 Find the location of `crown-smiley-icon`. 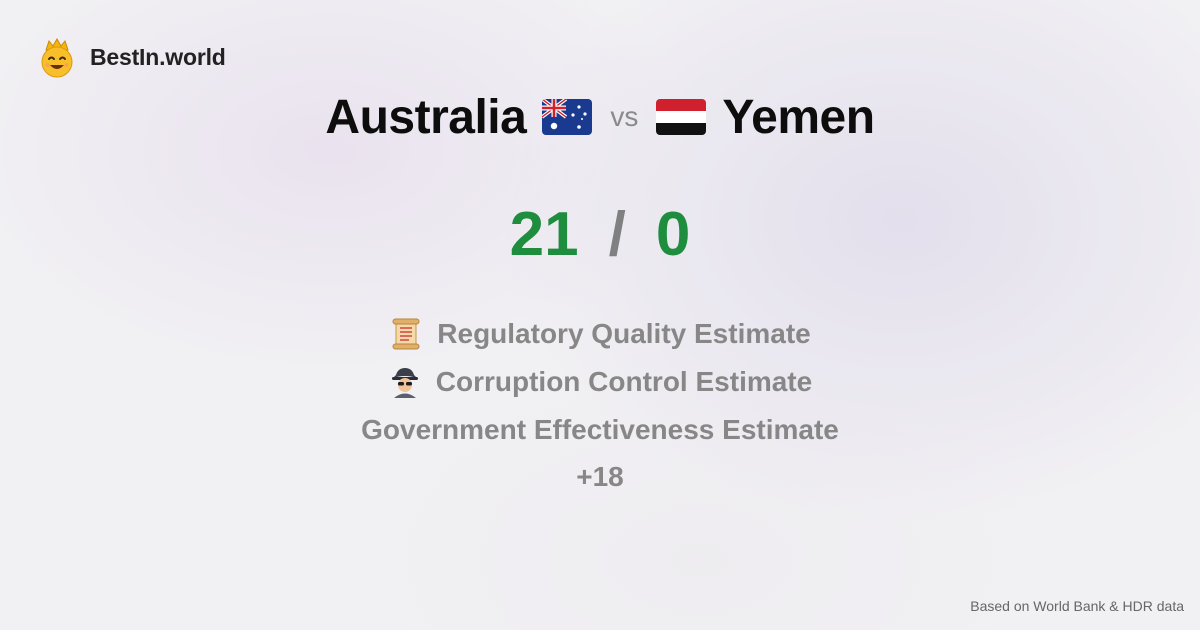

crown-smiley-icon is located at coordinates (57, 57).